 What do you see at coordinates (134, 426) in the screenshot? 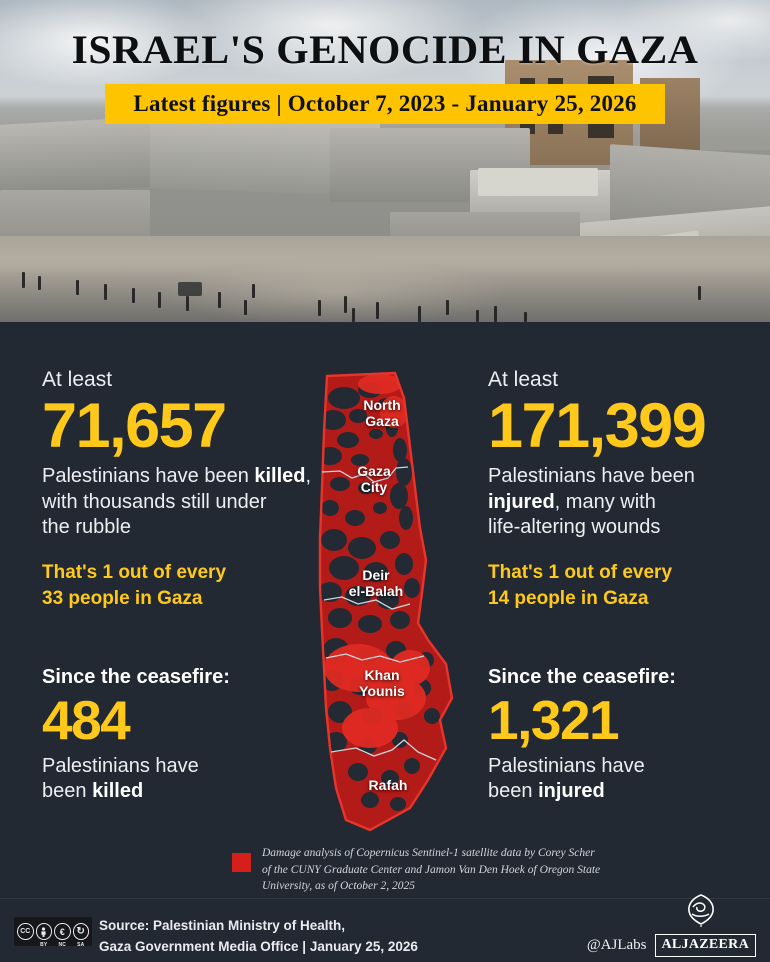
I see `stat-killed-value: 71,657` at bounding box center [134, 426].